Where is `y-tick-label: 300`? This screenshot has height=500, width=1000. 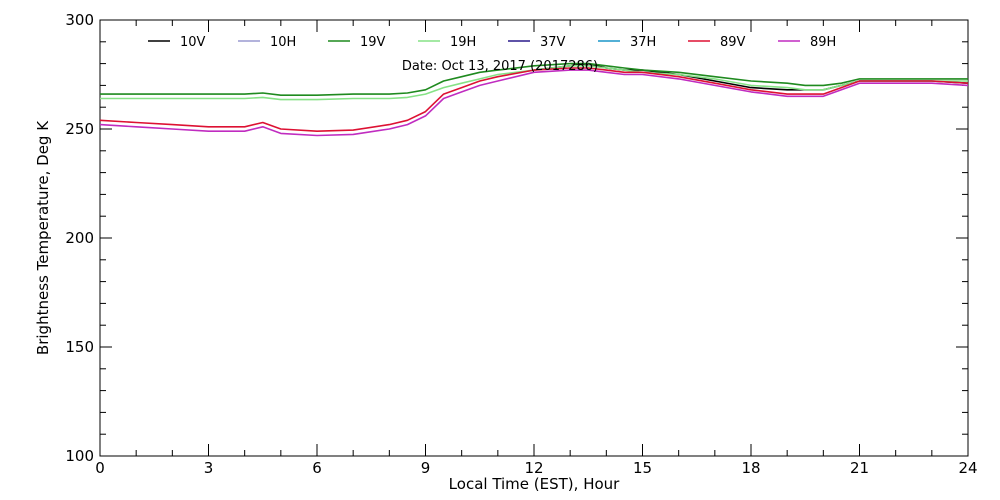 y-tick-label: 300 is located at coordinates (79, 20).